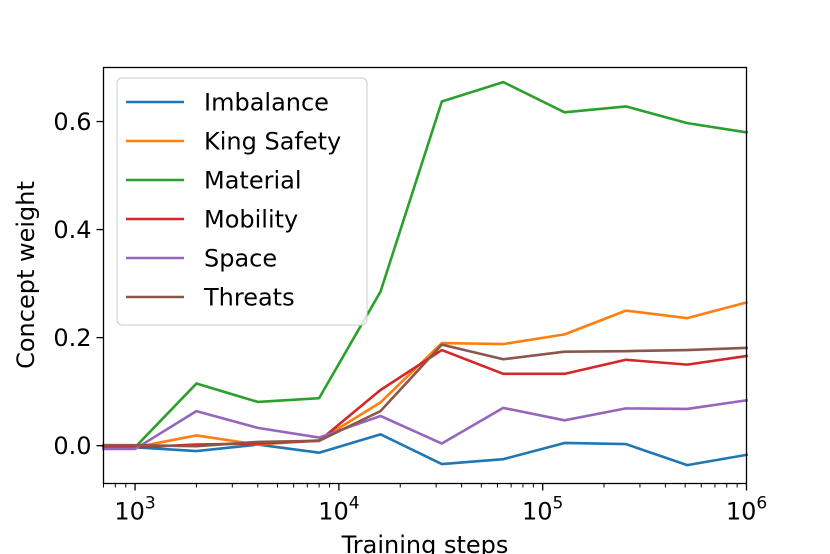  Describe the element at coordinates (253, 181) in the screenshot. I see `legend-label: Material` at that location.